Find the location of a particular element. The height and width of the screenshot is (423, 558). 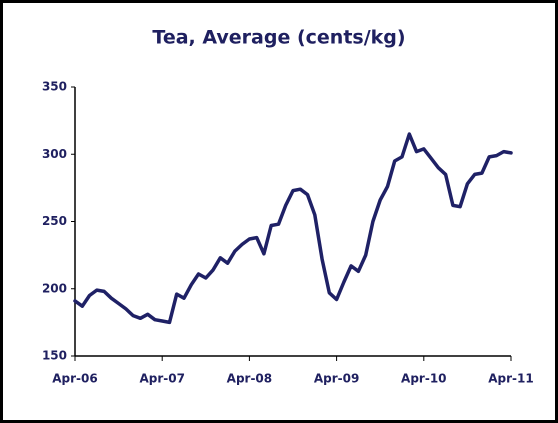

x-tick-label: Apr-07 is located at coordinates (161, 379).